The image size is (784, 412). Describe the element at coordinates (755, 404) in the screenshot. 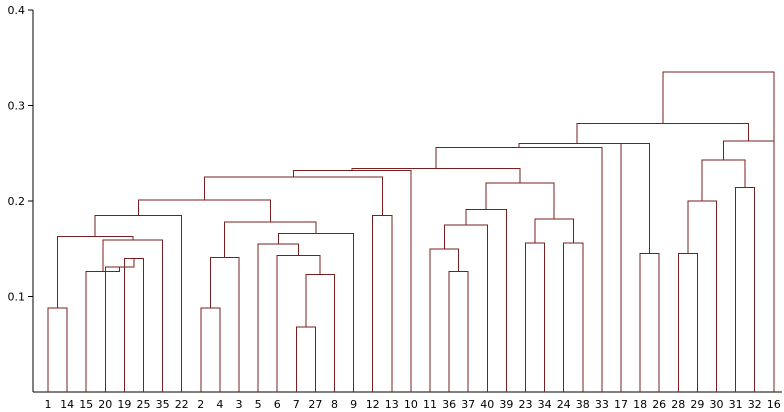

I see `leaf-label: 32` at that location.